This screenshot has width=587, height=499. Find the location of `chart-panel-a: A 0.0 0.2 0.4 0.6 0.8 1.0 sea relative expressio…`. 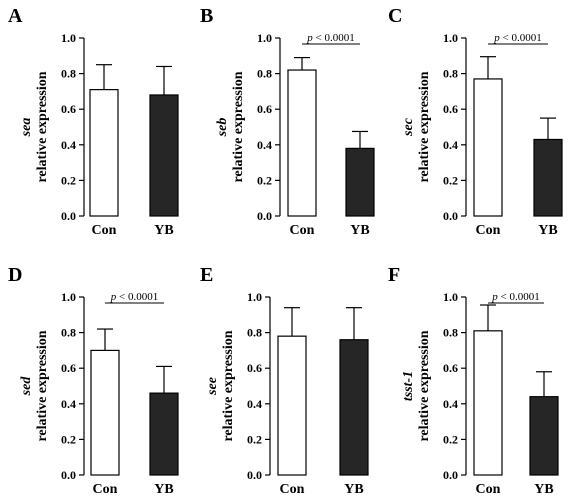

chart-panel-a: A 0.0 0.2 0.4 0.6 0.8 1.0 sea relative expressio… is located at coordinates (93, 121).